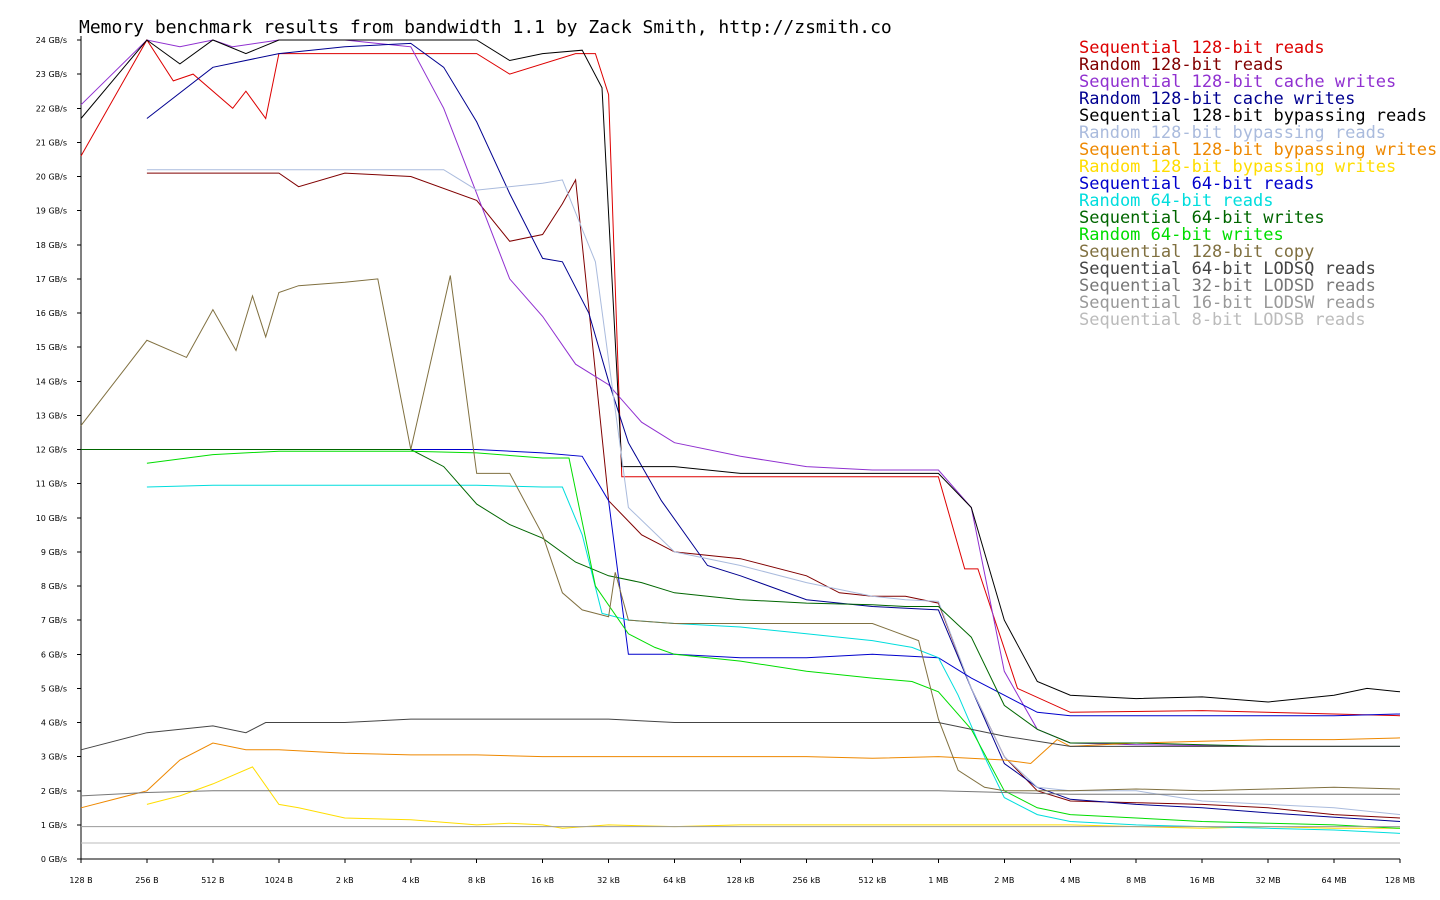 The width and height of the screenshot is (1440, 900). I want to click on y-tick-label: 21 GB/s, so click(51, 142).